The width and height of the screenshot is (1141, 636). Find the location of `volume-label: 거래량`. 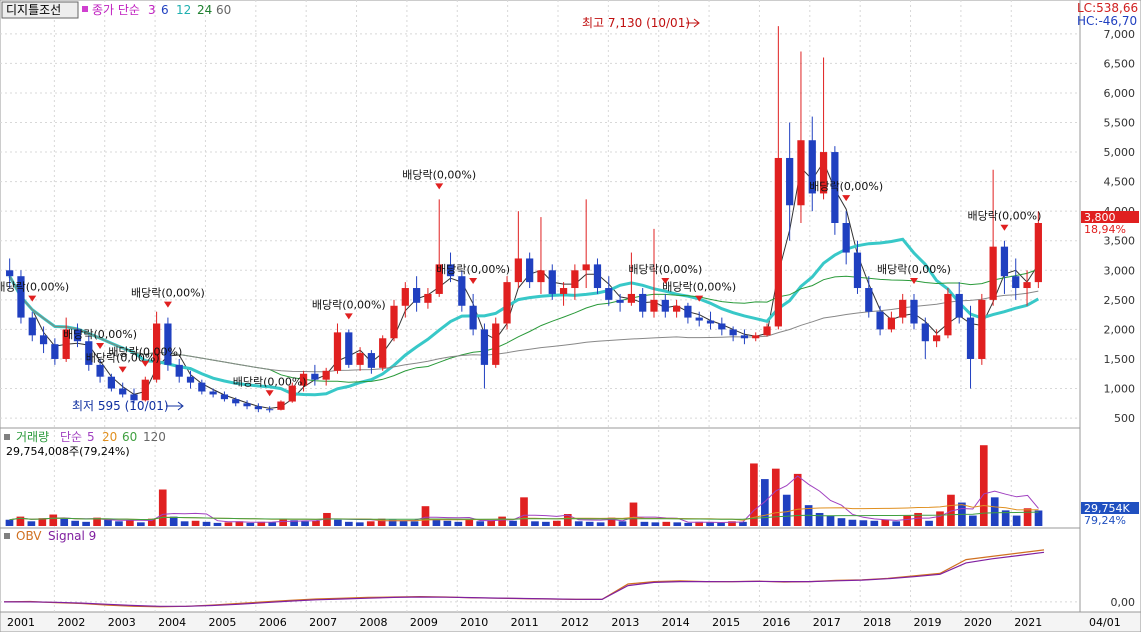

volume-label: 거래량 is located at coordinates (32, 437).